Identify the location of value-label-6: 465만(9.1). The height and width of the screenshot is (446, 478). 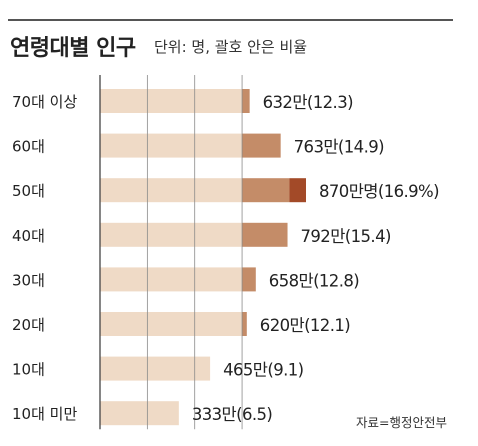
(263, 370).